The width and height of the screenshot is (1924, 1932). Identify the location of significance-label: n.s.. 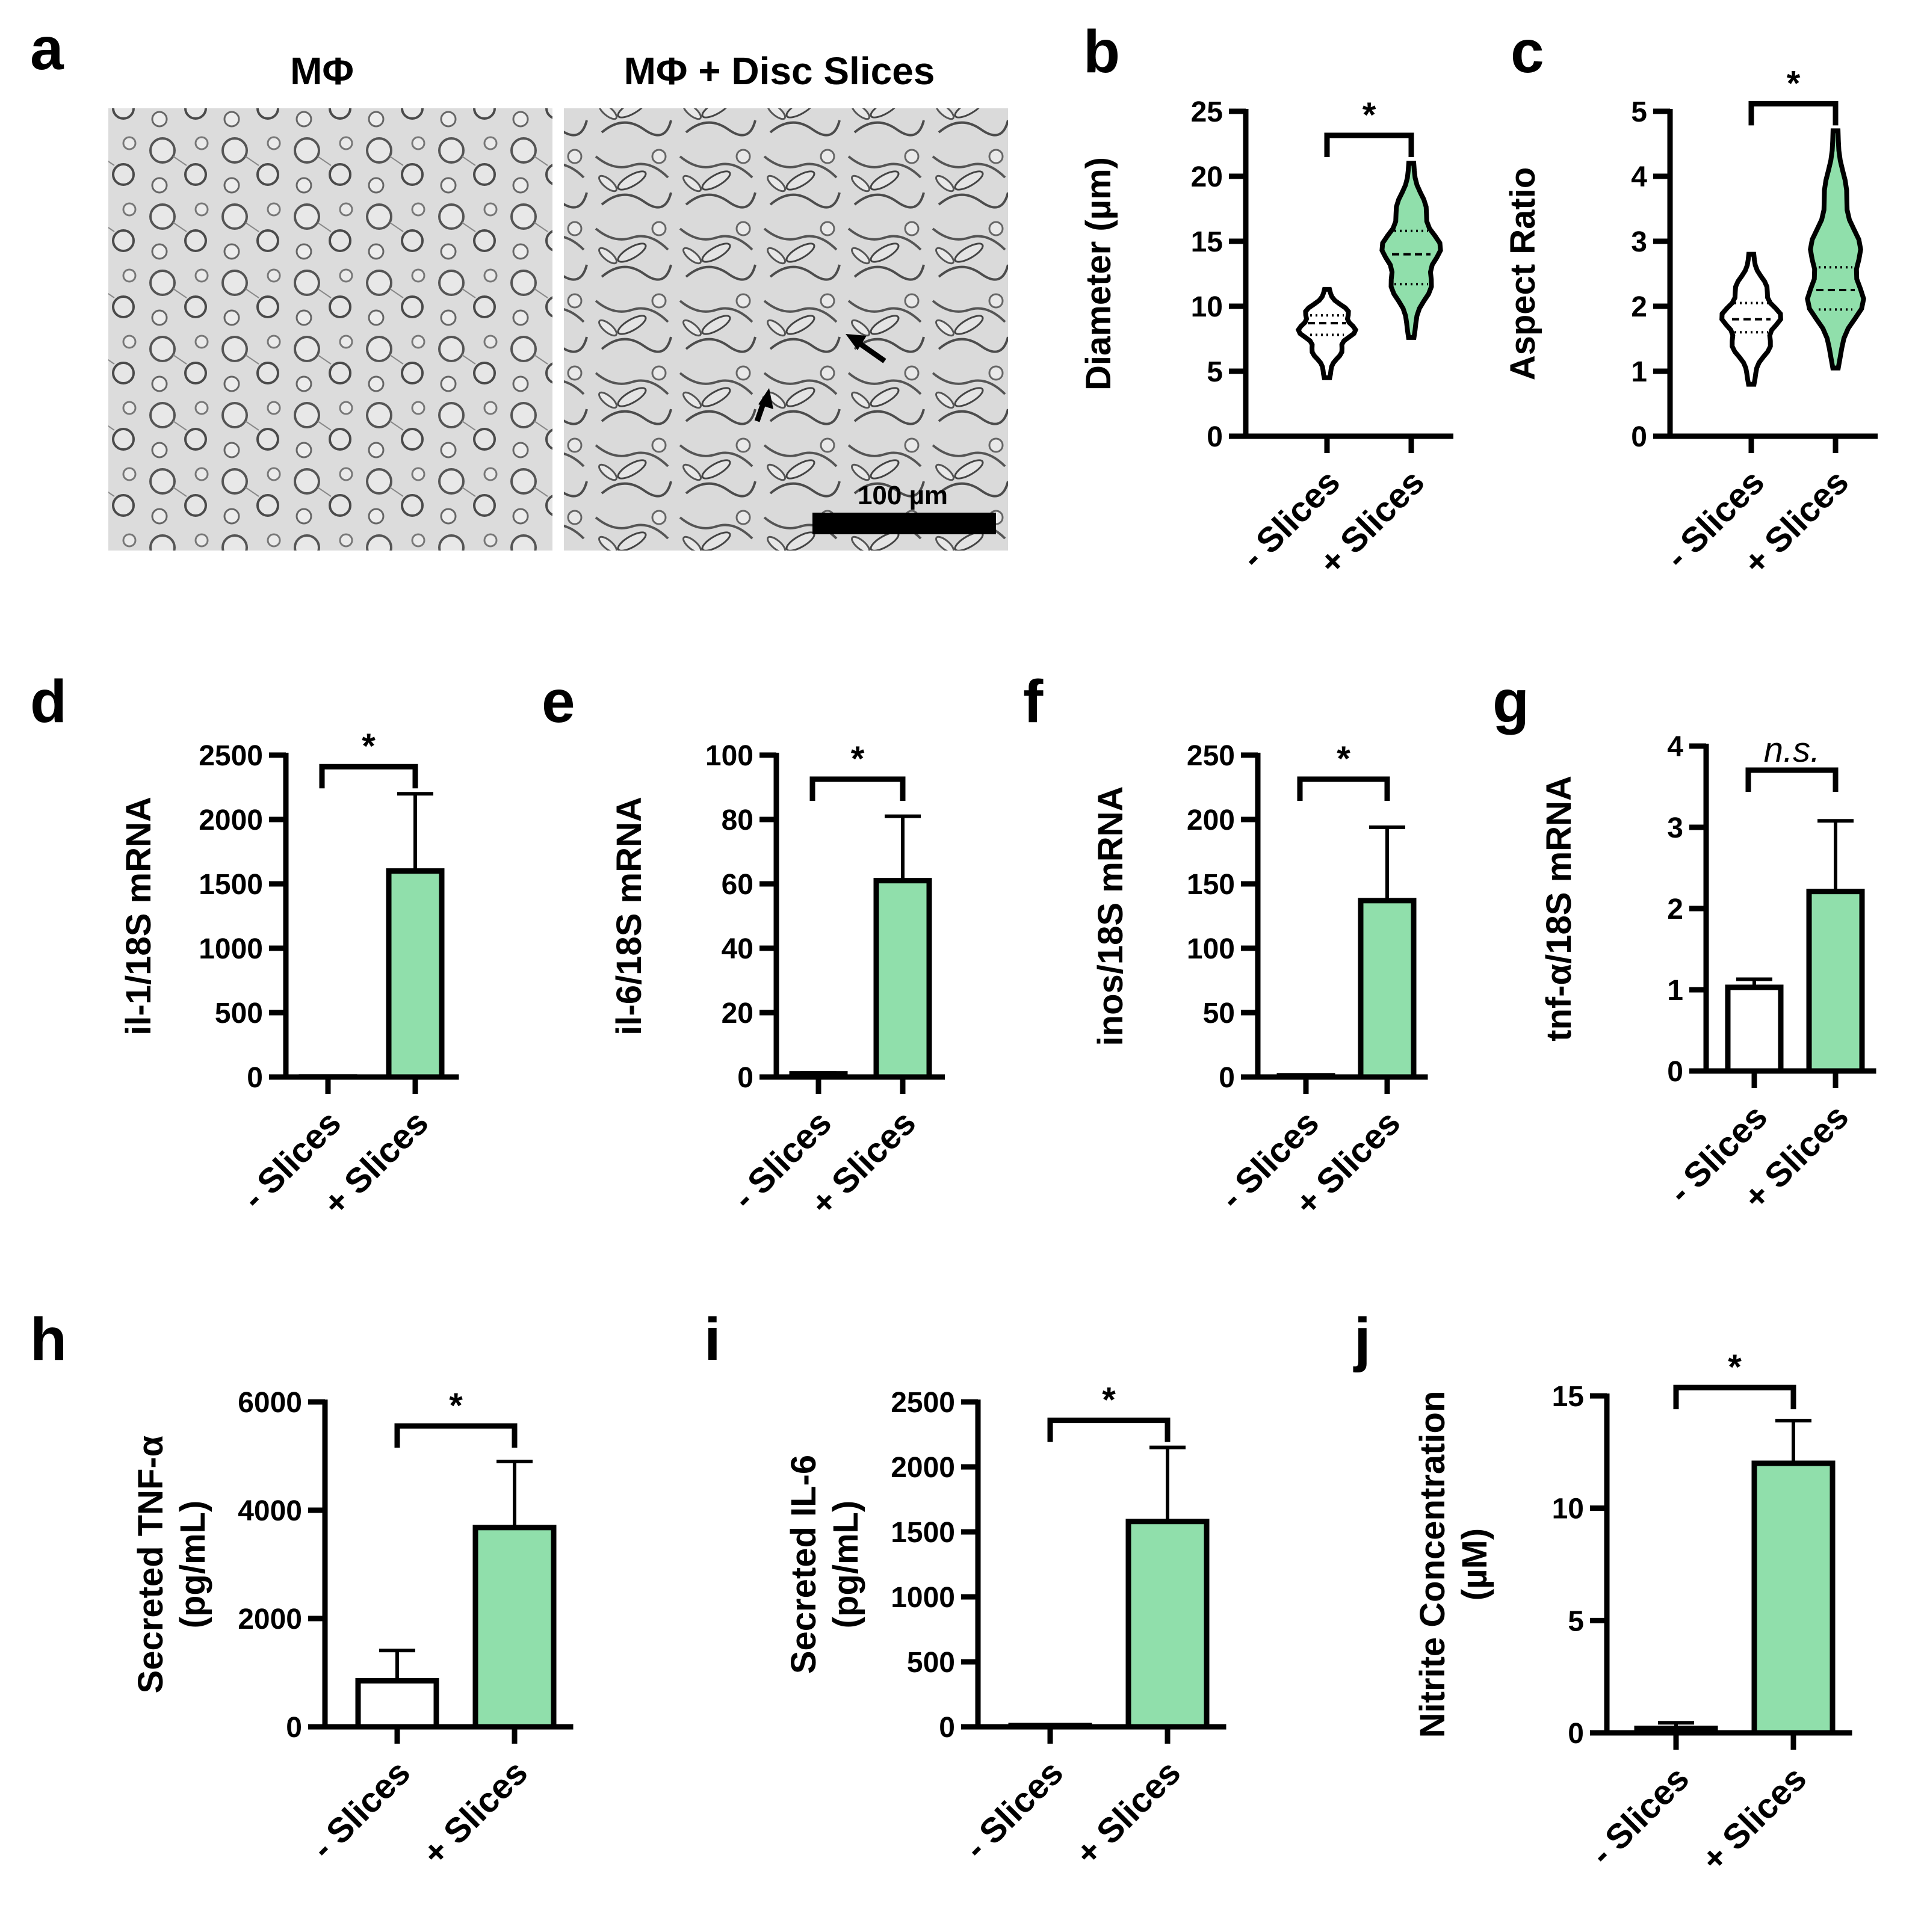
(1792, 750).